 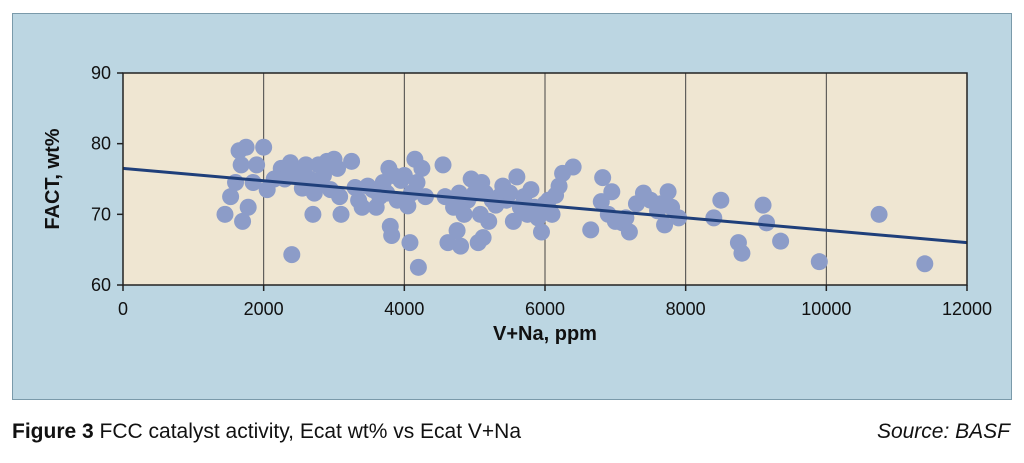 What do you see at coordinates (101, 144) in the screenshot?
I see `y-tick-label: 80` at bounding box center [101, 144].